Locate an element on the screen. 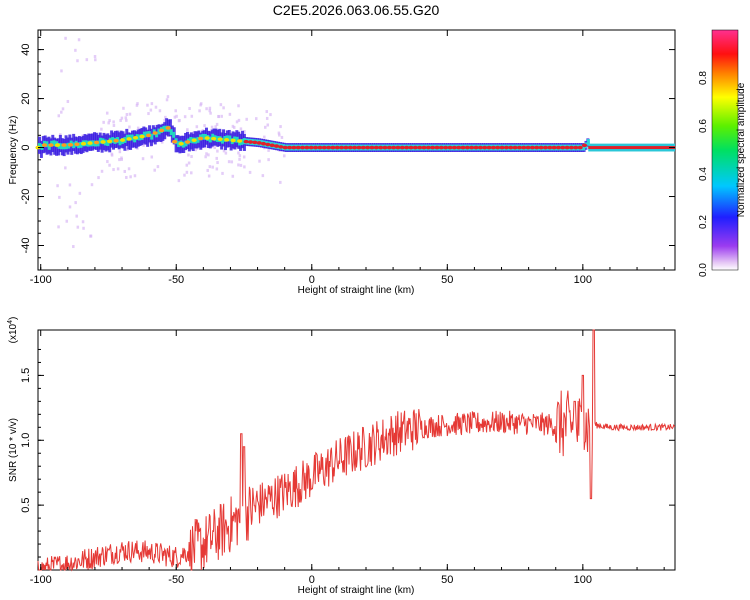 The height and width of the screenshot is (600, 750). spectrogram-xtick-label: 0 is located at coordinates (312, 280).